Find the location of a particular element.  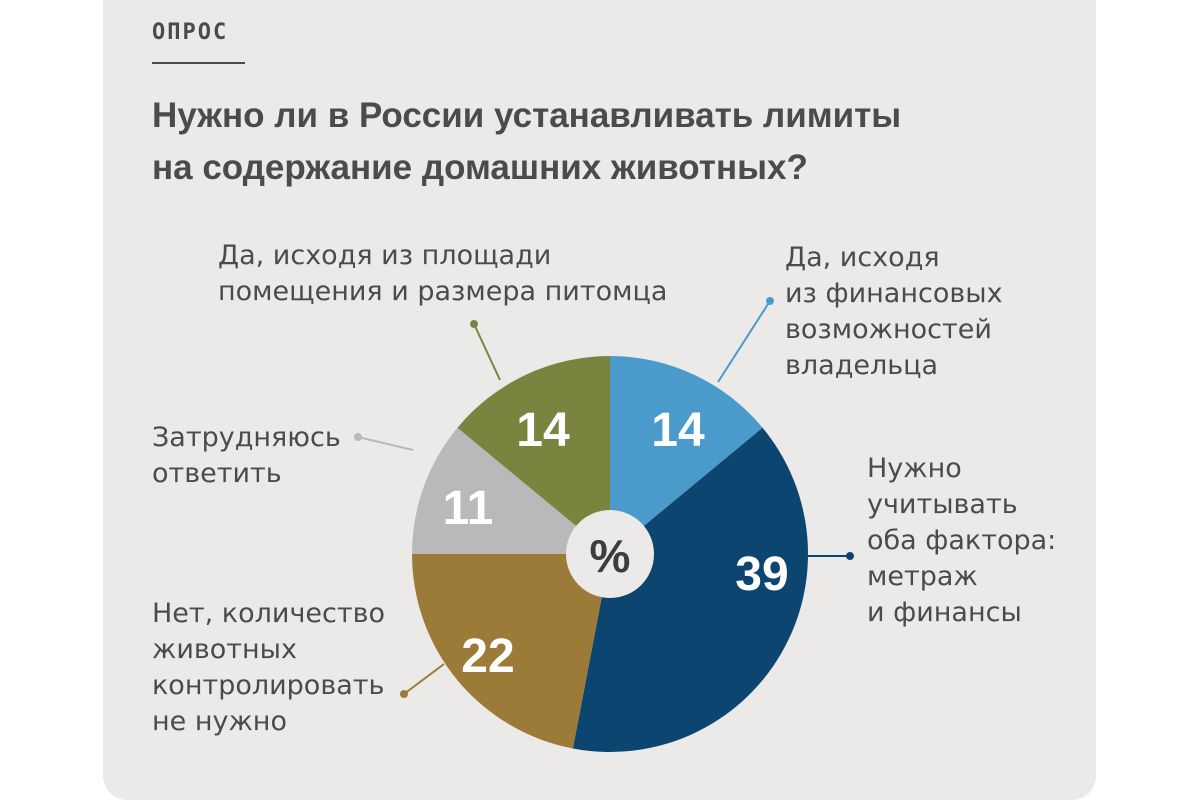

label-line: не нужно is located at coordinates (219, 721).